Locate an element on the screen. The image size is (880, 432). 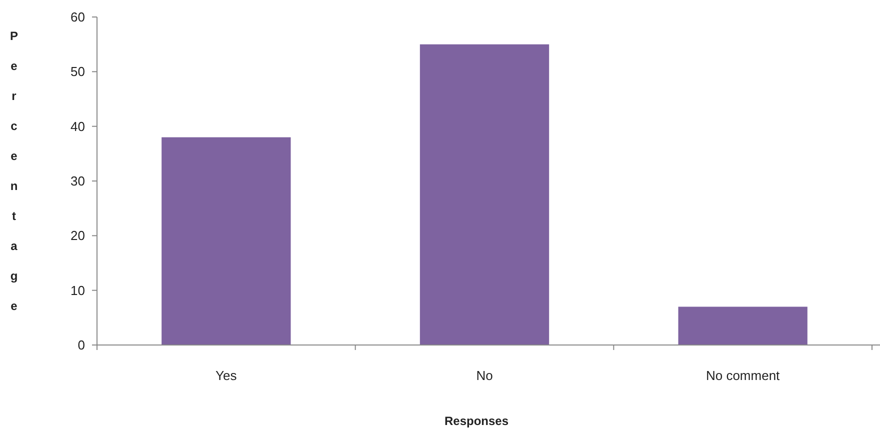
y-tick-label: 0 is located at coordinates (81, 345).